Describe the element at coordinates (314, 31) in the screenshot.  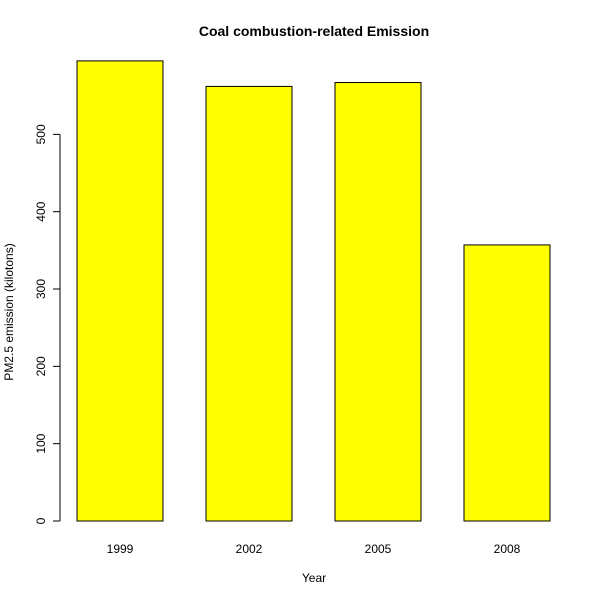
I see `chart-title: Coal combustion-related Emission` at that location.